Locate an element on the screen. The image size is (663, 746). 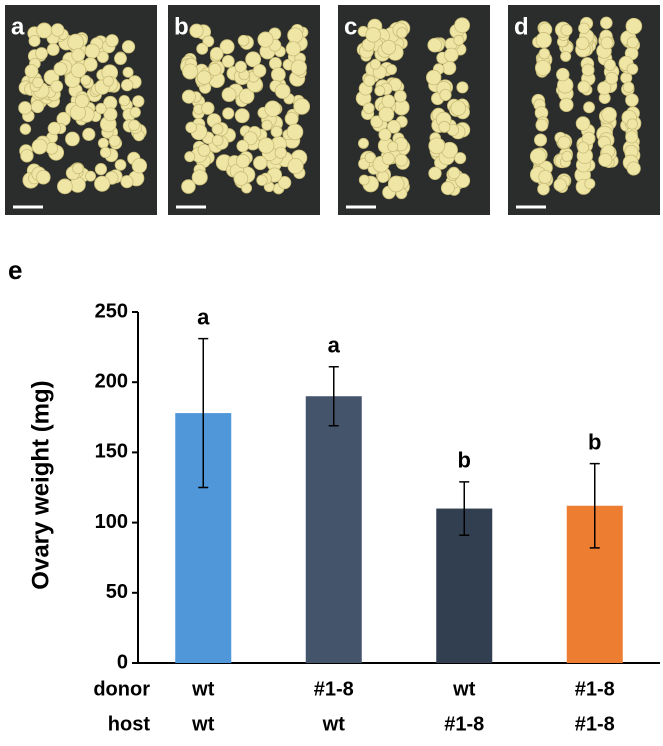
significance-letter: b is located at coordinates (464, 460).